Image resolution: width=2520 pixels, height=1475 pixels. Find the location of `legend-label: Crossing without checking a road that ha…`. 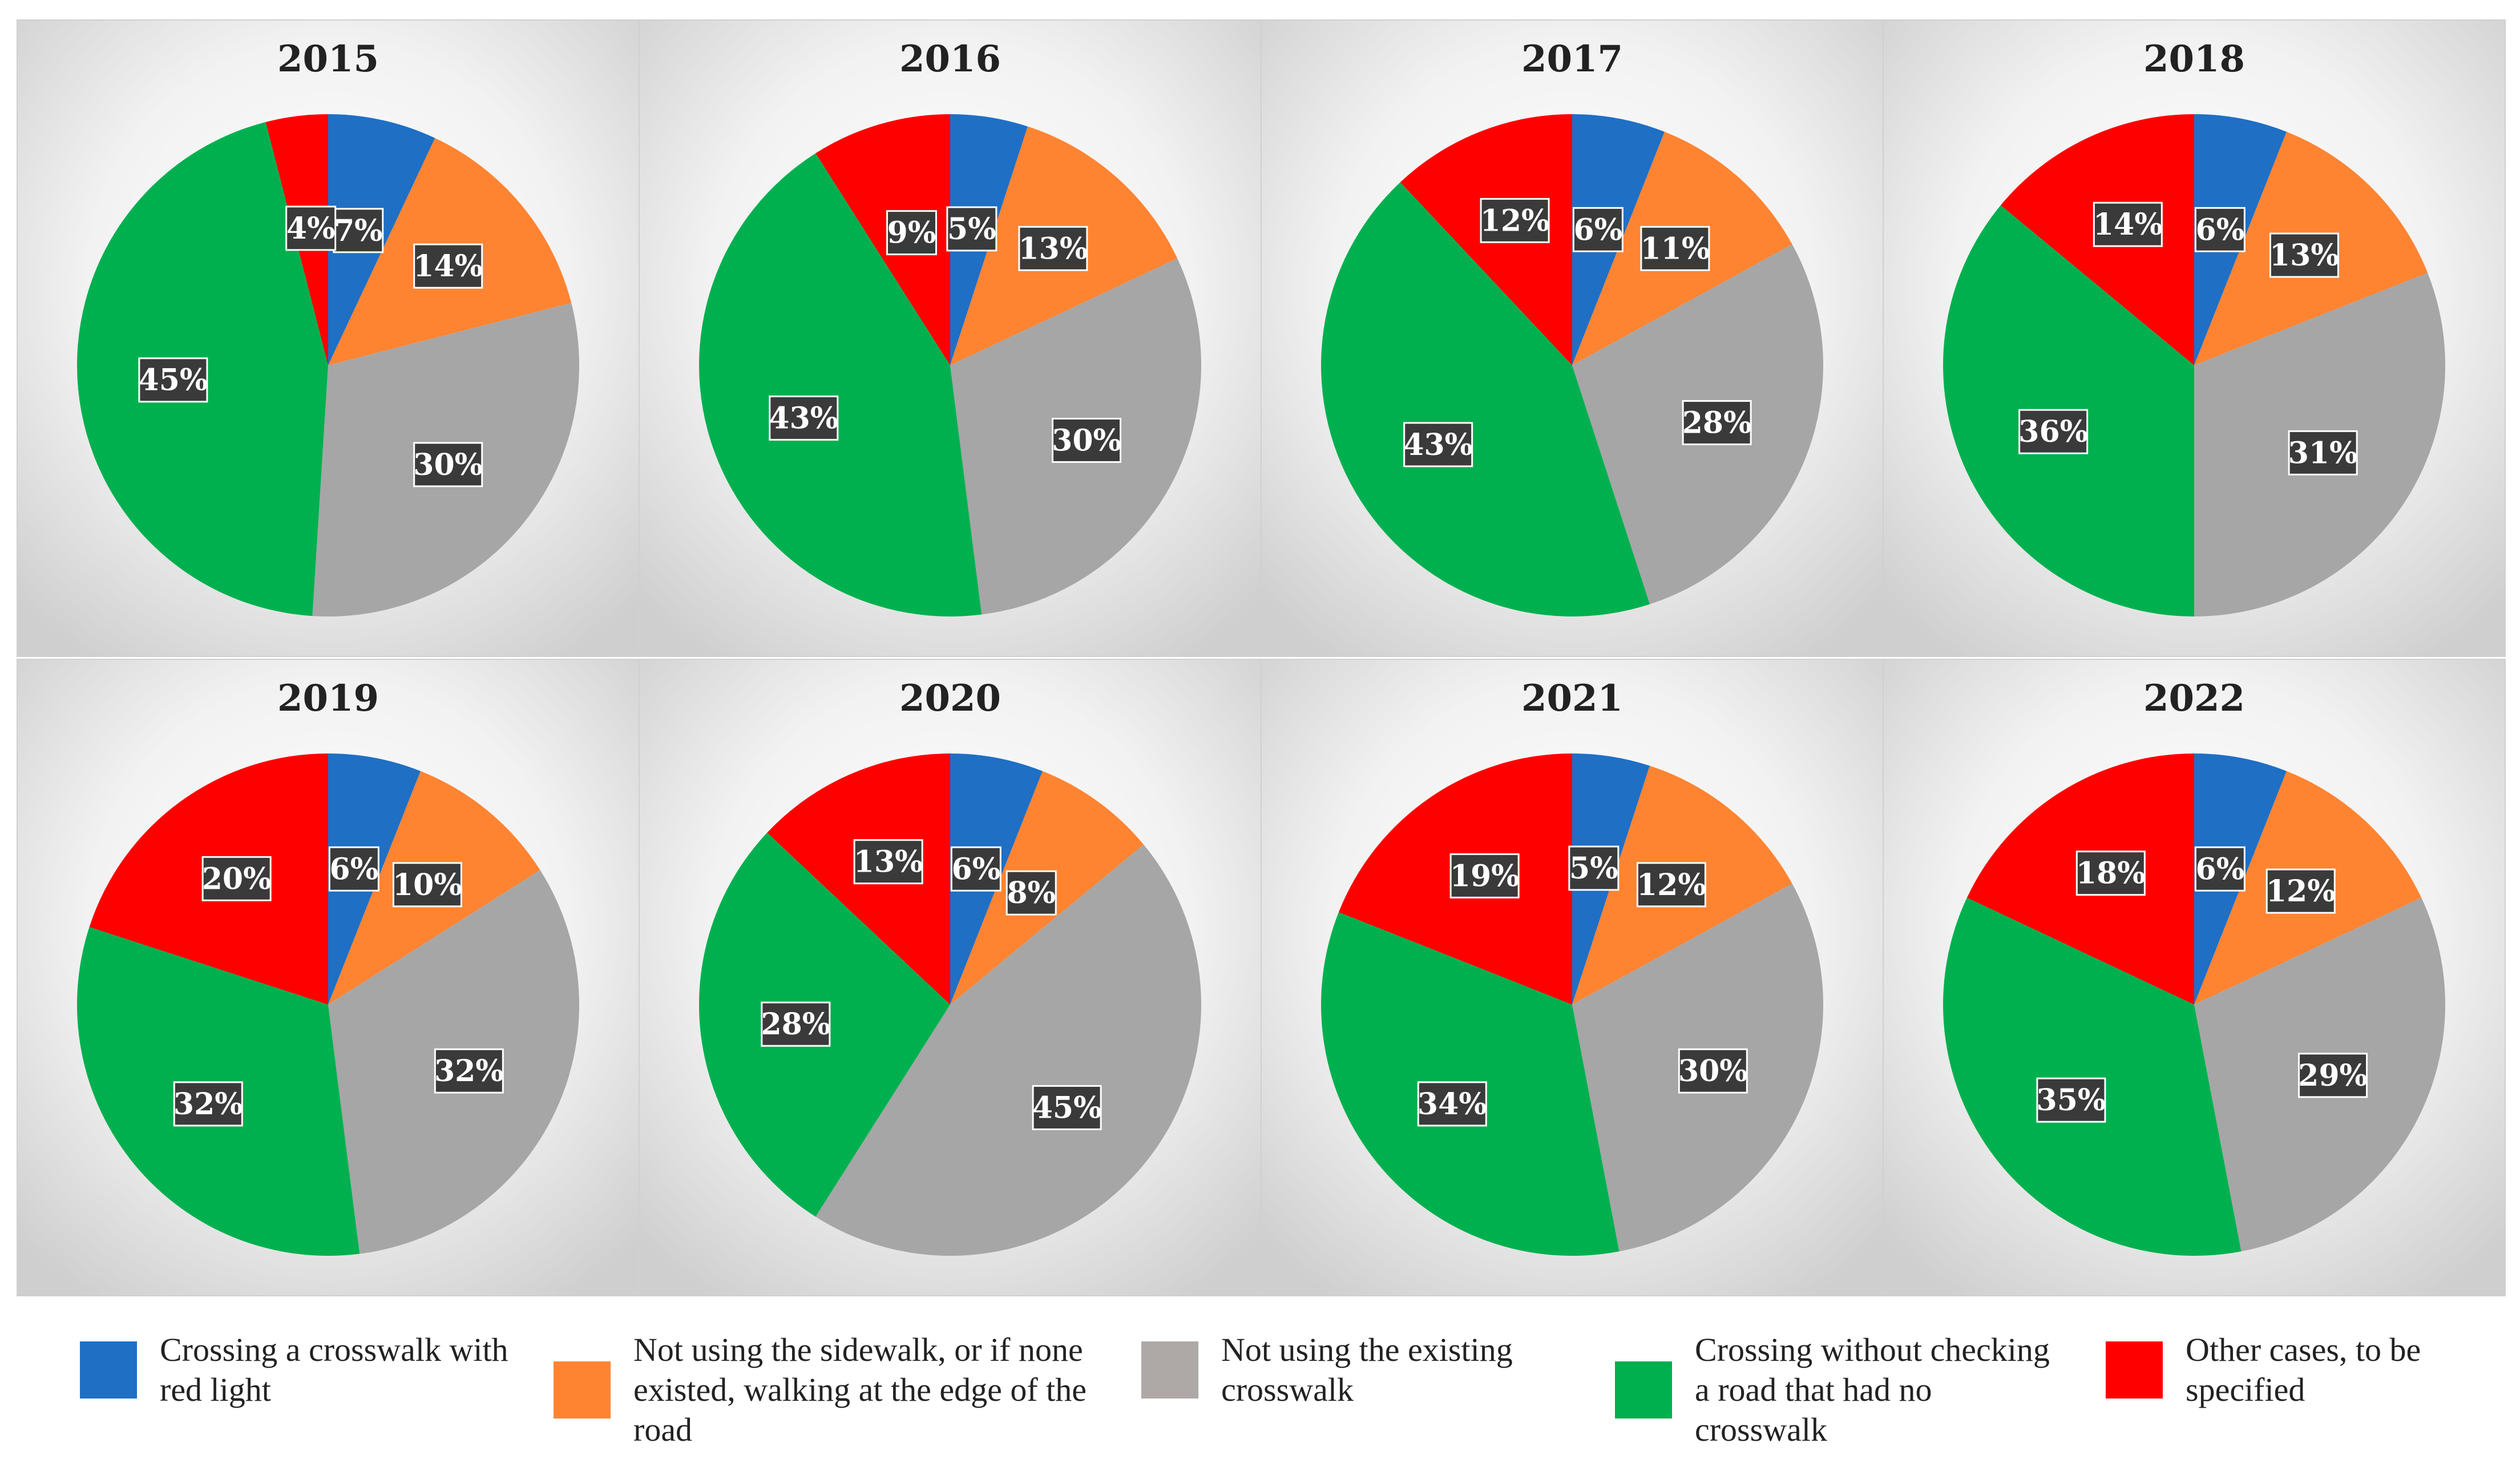

legend-label: Crossing without checking a road that ha… is located at coordinates (1872, 1390).